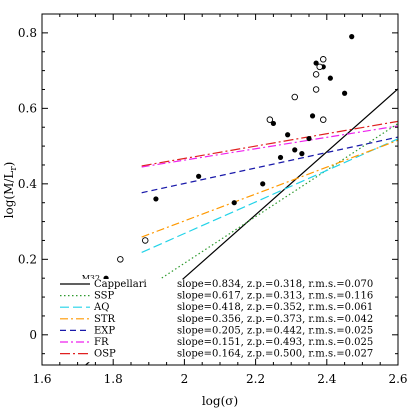  Describe the element at coordinates (113, 379) in the screenshot. I see `x-tick-label: 1.8` at that location.